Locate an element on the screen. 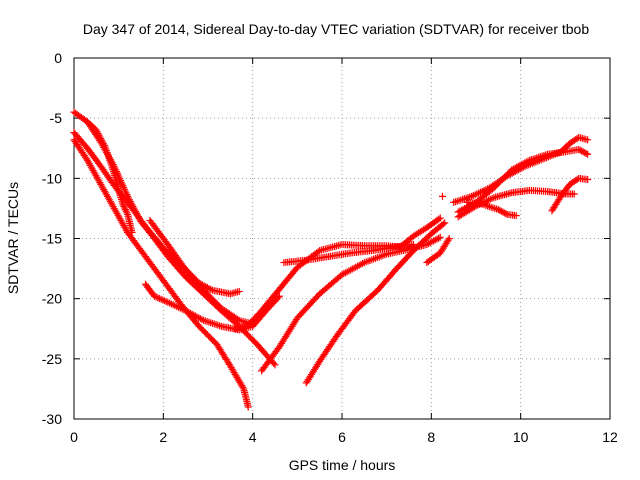  x-tick-label: 6 is located at coordinates (342, 437).